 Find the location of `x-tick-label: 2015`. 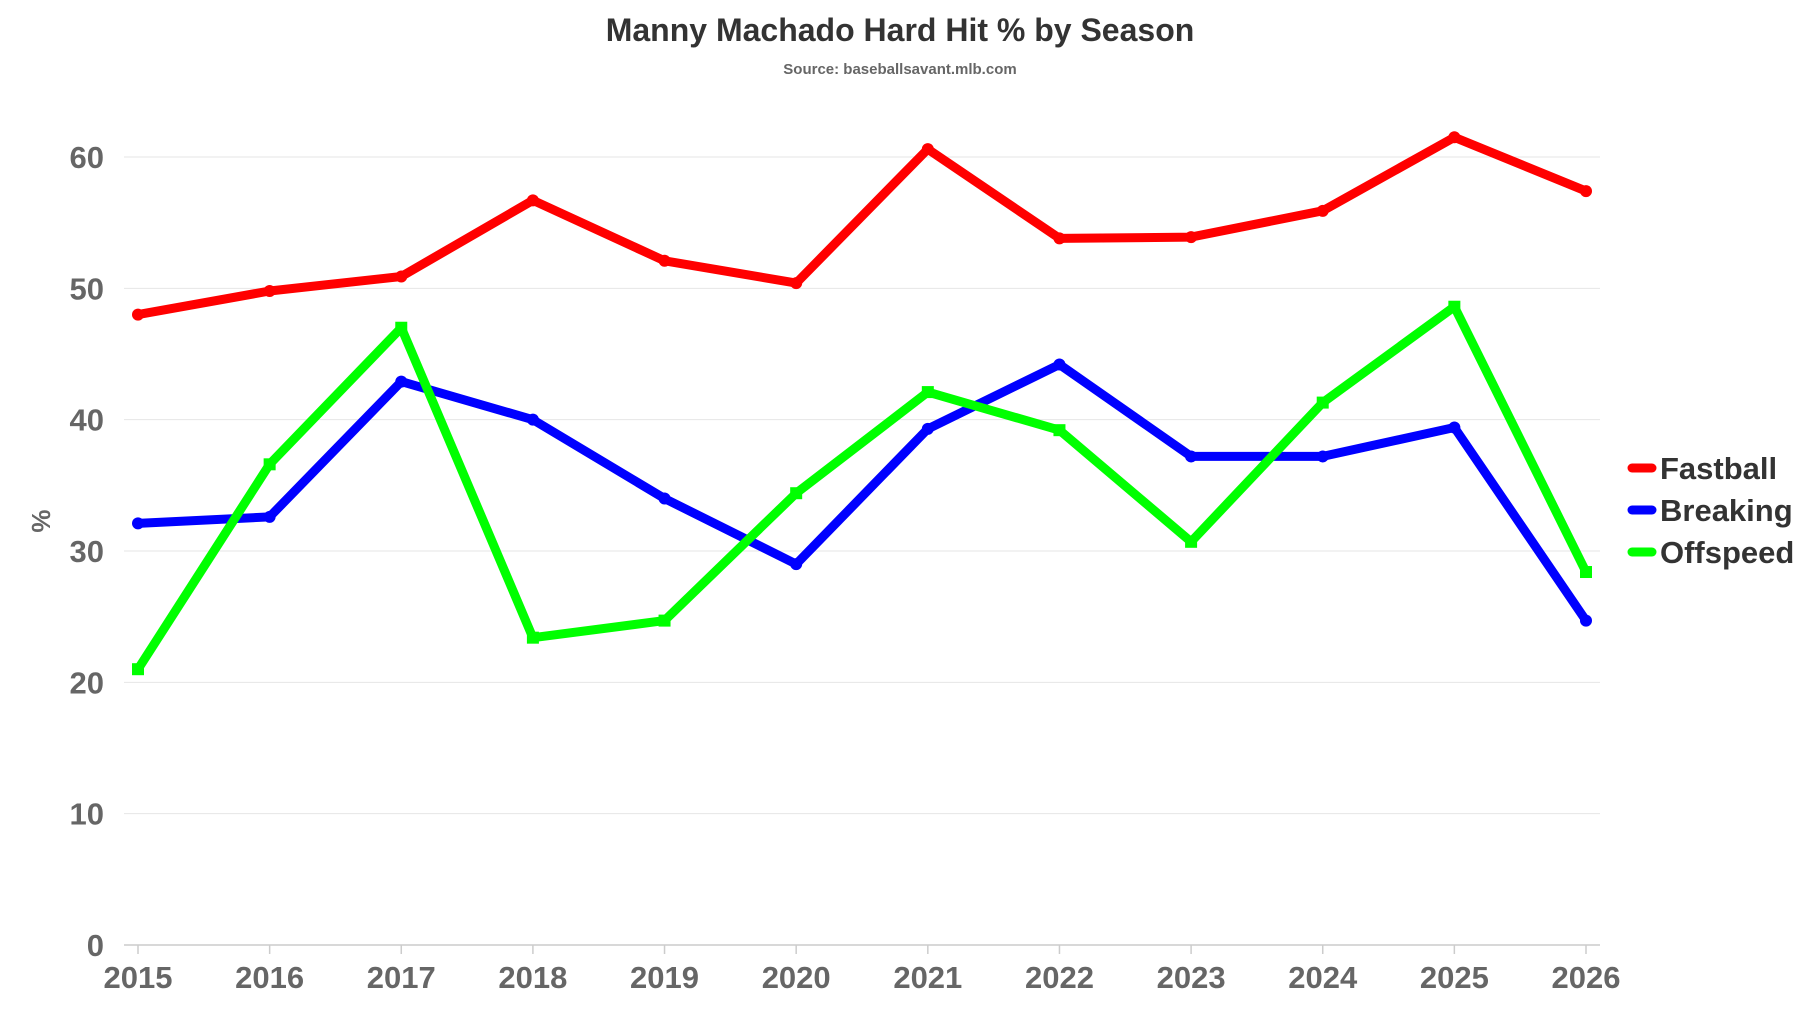

x-tick-label: 2015 is located at coordinates (138, 977).